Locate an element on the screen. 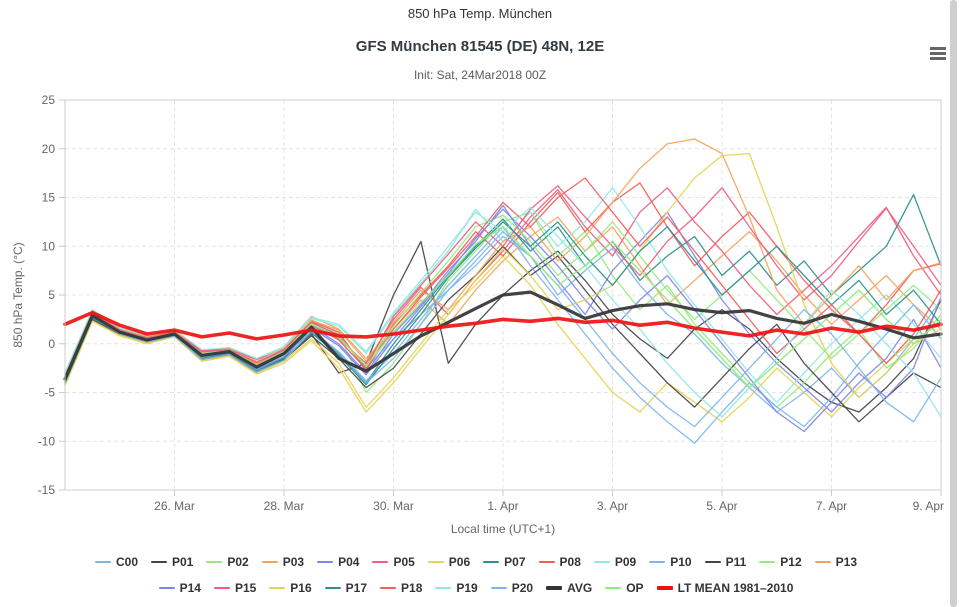 The height and width of the screenshot is (607, 960). y-tick-label: -5 is located at coordinates (49, 393).